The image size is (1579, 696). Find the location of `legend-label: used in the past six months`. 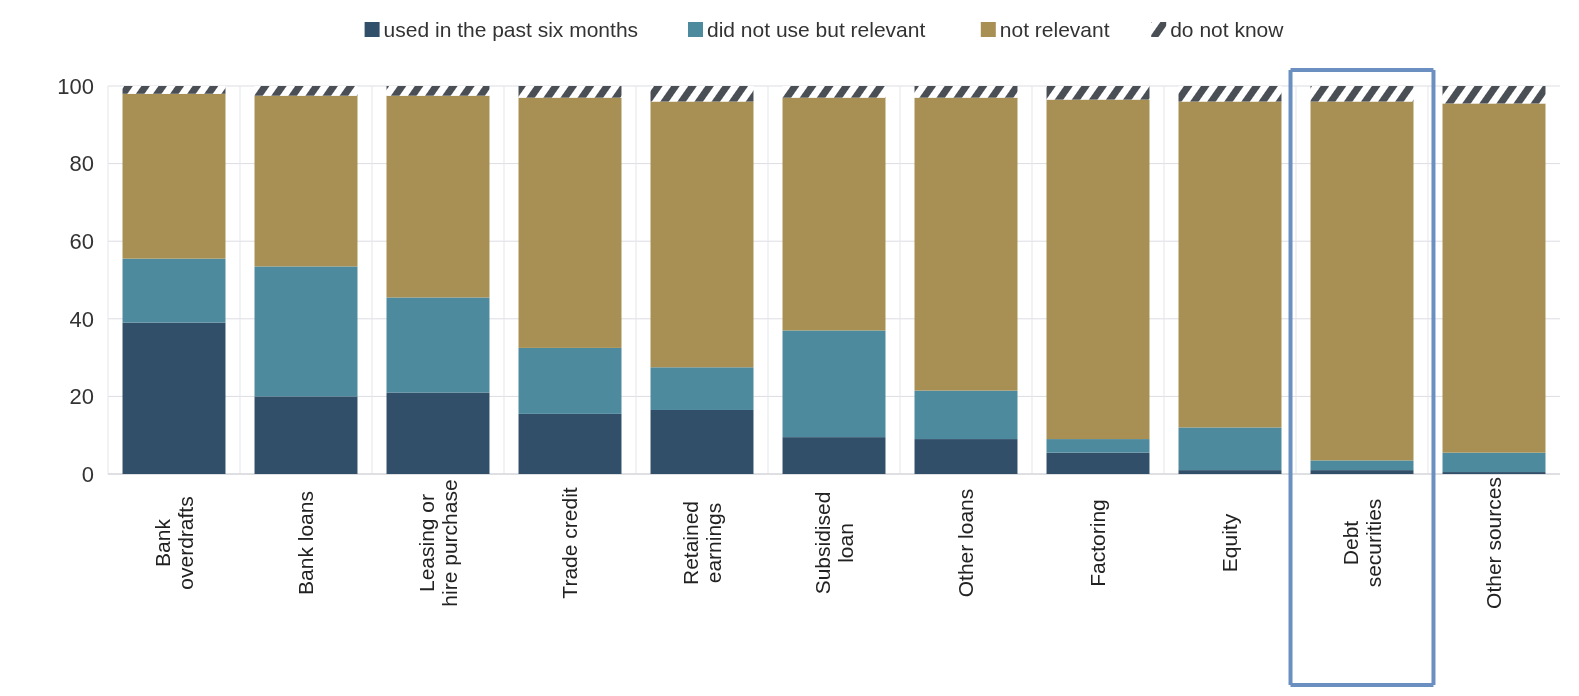

legend-label: used in the past six months is located at coordinates (511, 30).